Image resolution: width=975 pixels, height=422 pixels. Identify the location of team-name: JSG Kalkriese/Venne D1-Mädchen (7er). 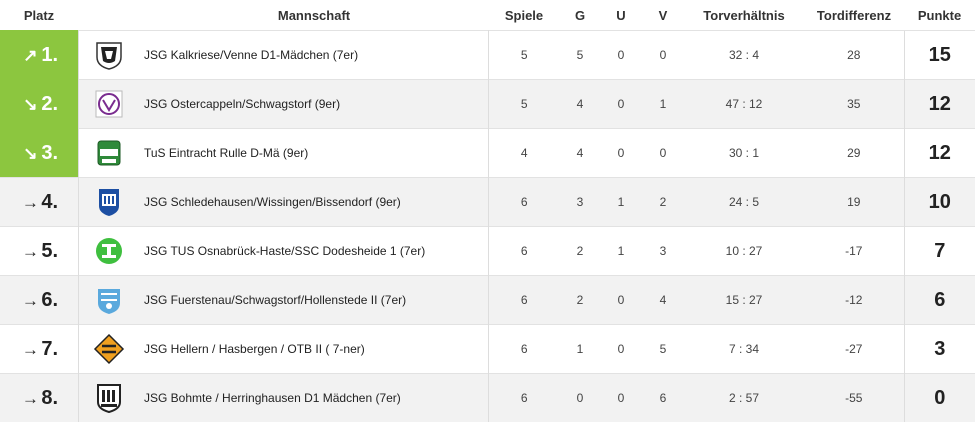
(314, 55).